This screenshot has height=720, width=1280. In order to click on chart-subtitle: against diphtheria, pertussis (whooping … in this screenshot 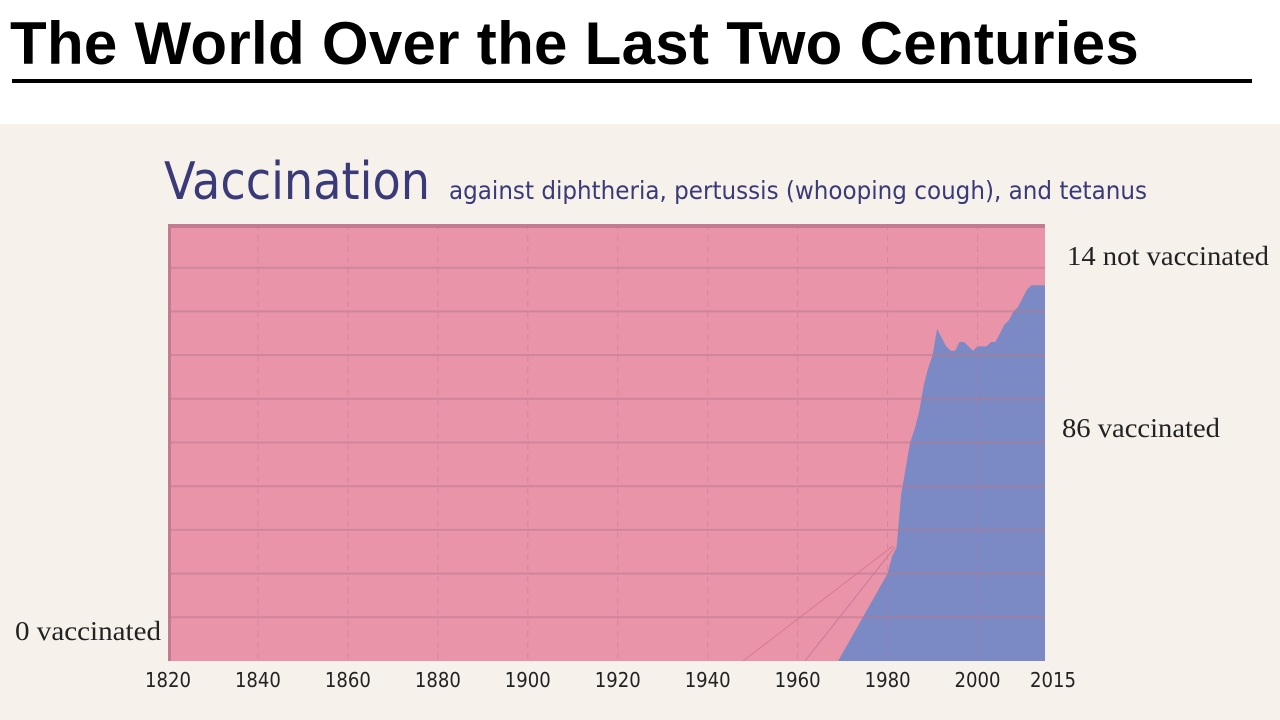, I will do `click(798, 190)`.